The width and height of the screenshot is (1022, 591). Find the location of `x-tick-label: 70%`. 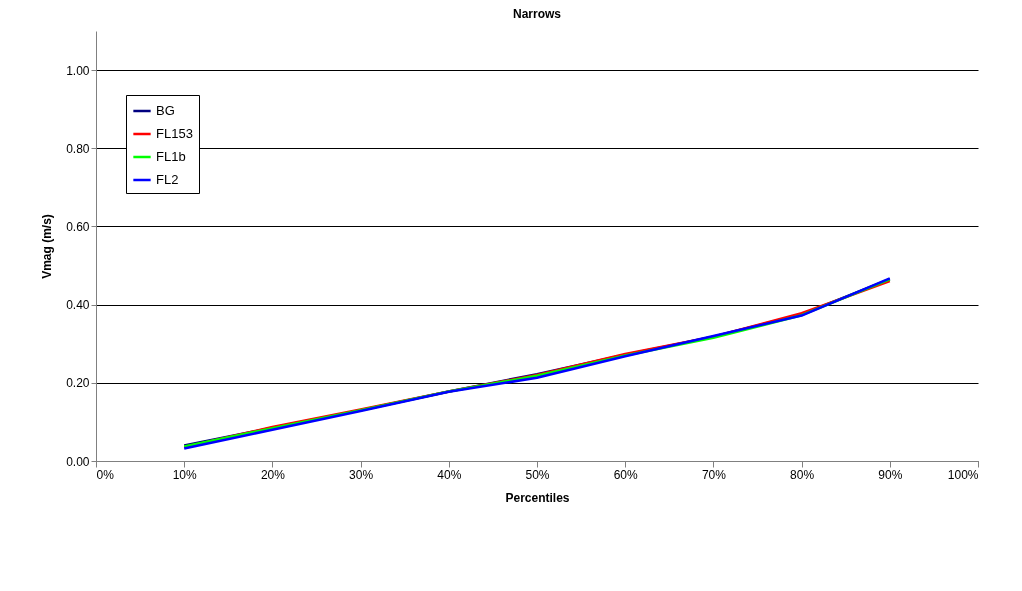

x-tick-label: 70% is located at coordinates (714, 474).